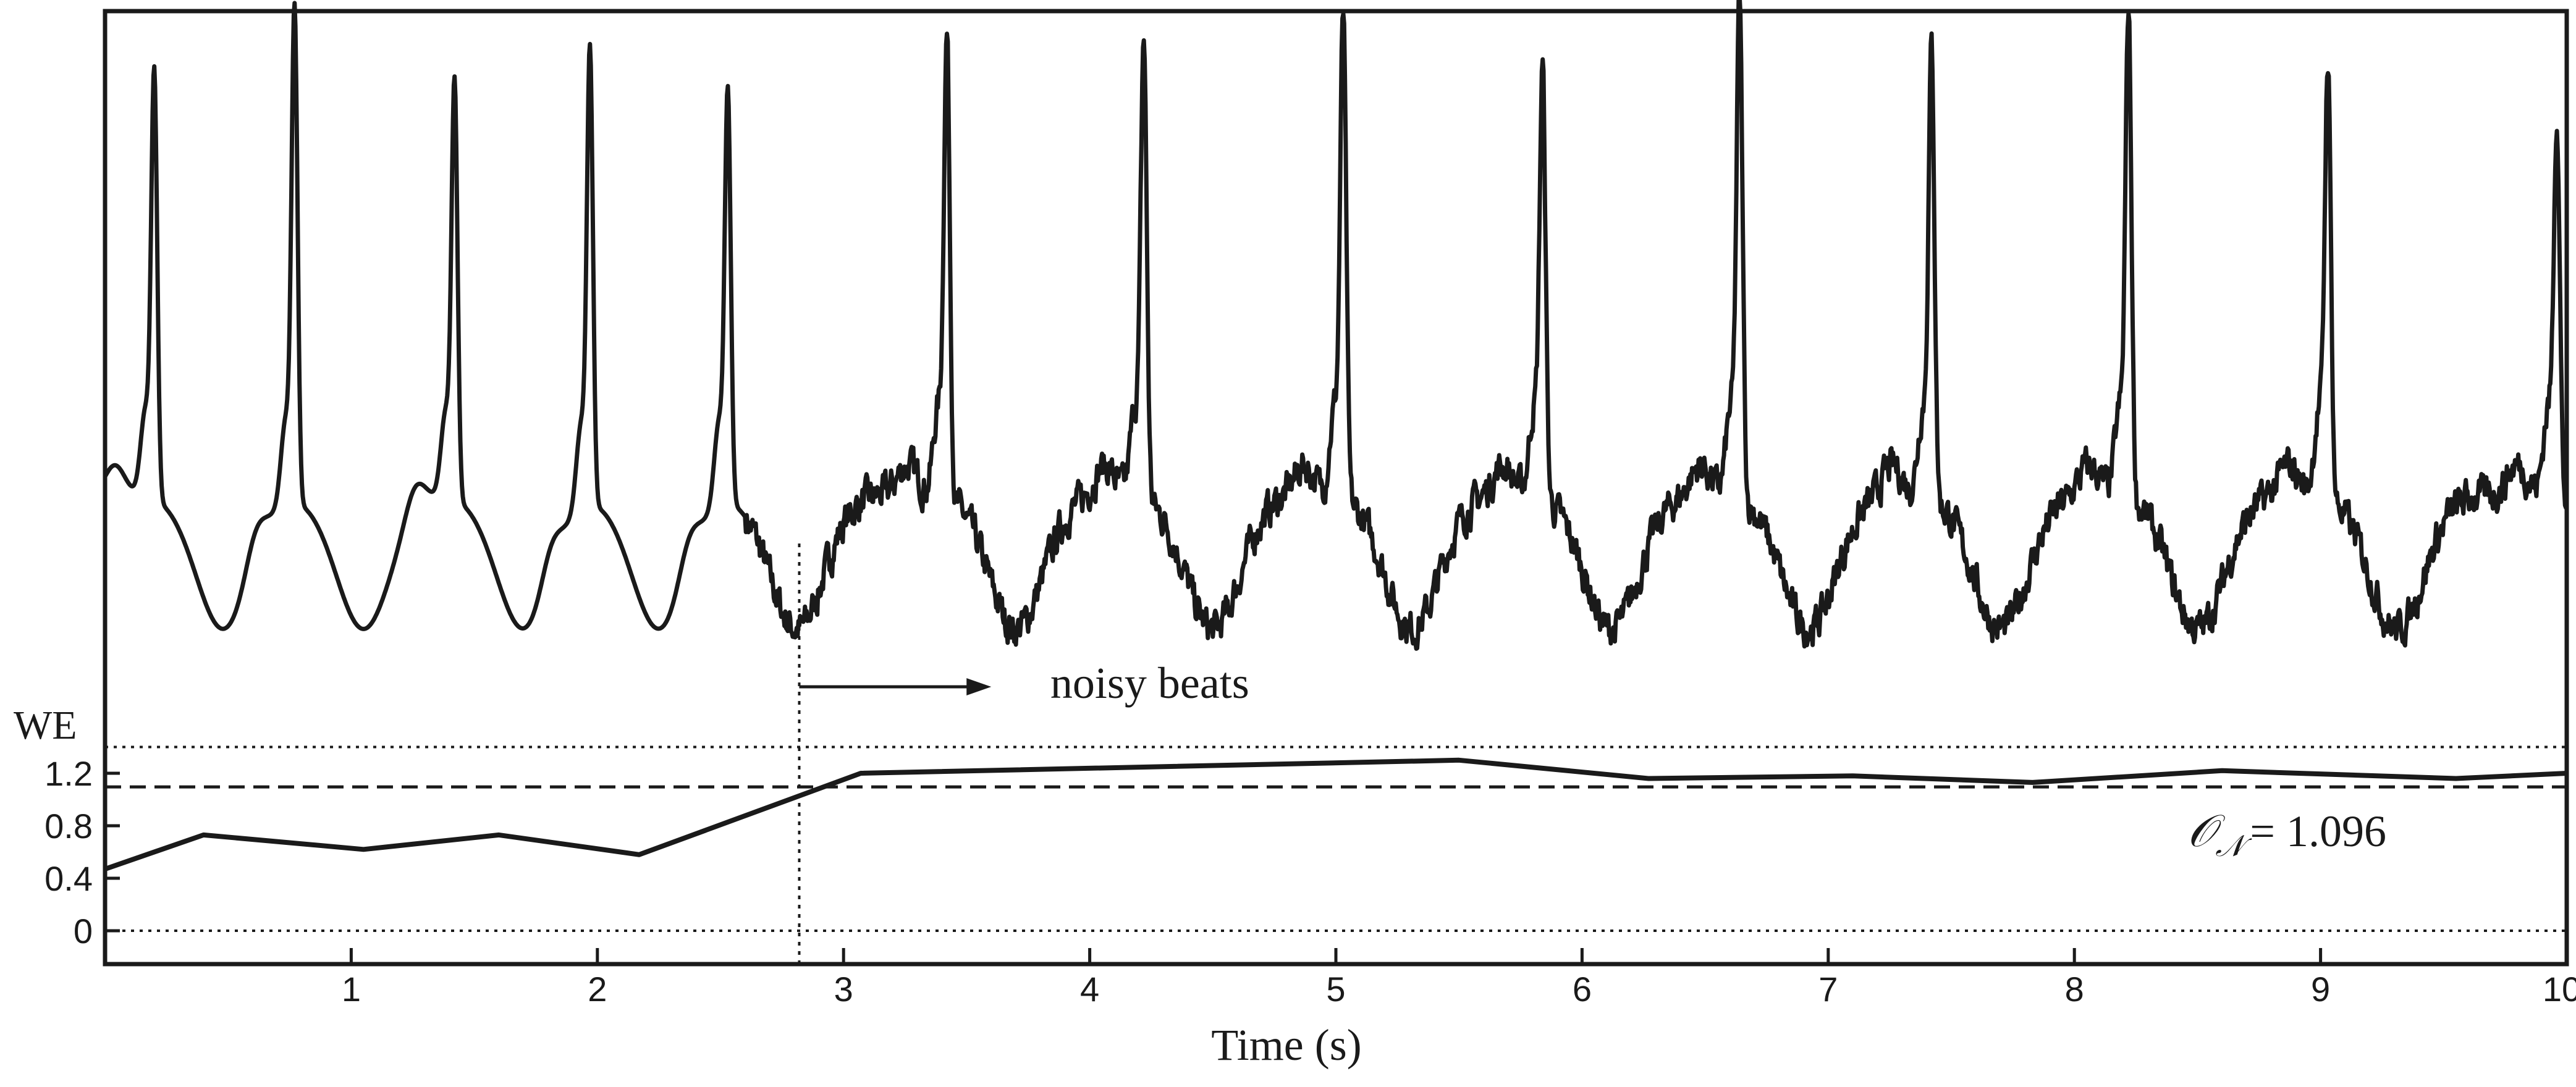 This screenshot has height=1087, width=2576. I want to click on x-tick-label: 6, so click(1582, 989).